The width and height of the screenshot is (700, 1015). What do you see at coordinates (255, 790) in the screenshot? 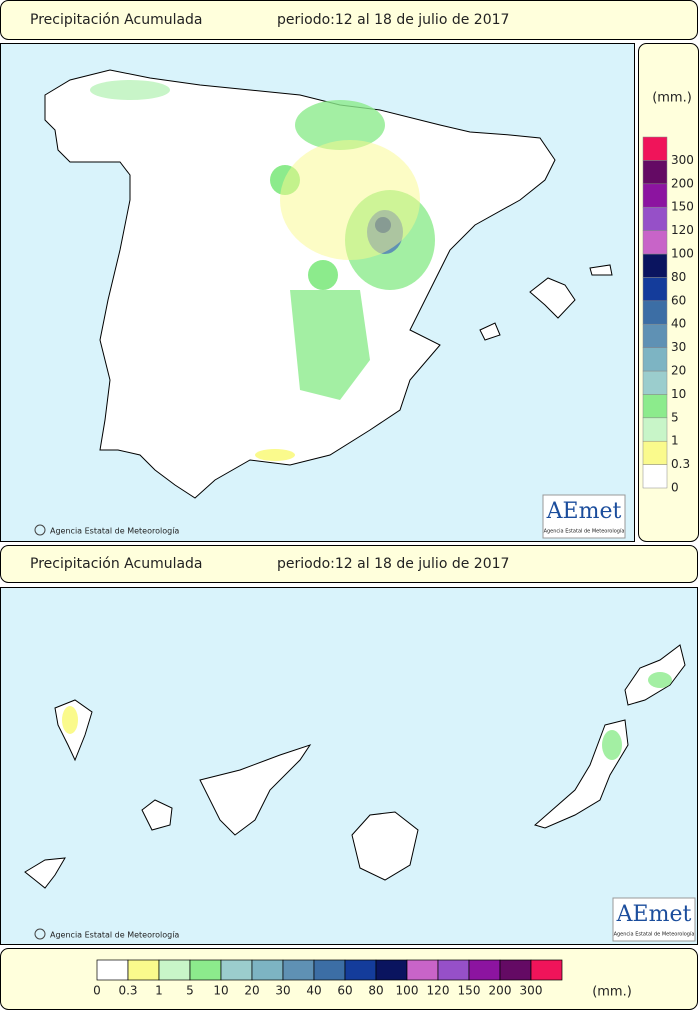
I see `tenerife` at bounding box center [255, 790].